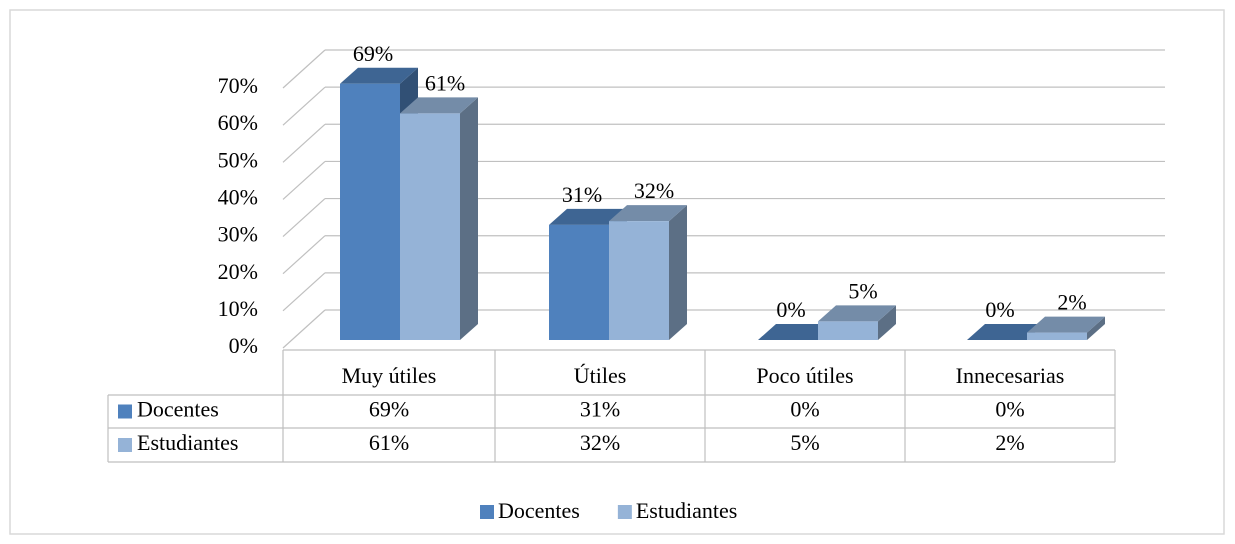 The height and width of the screenshot is (544, 1235). I want to click on category-label: Muy útiles, so click(389, 375).